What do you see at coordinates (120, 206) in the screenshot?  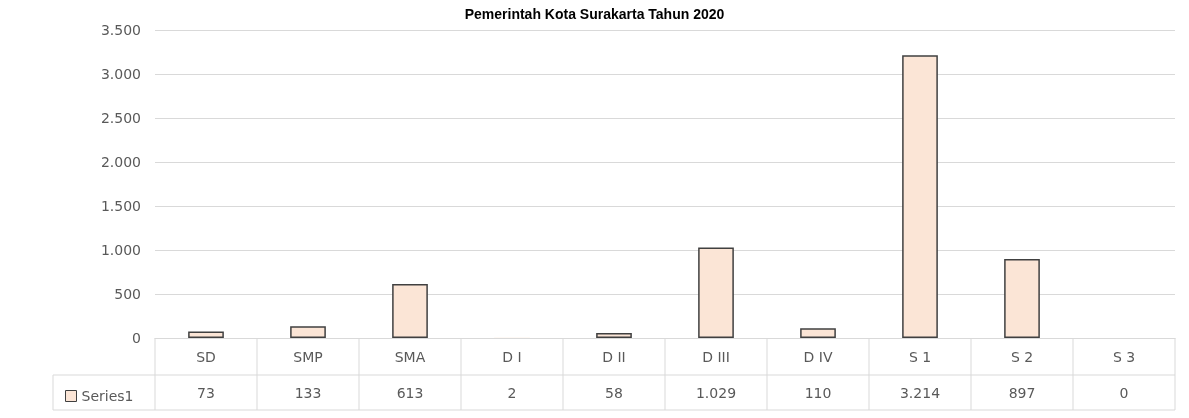 I see `y-tick-label: 1.500` at bounding box center [120, 206].